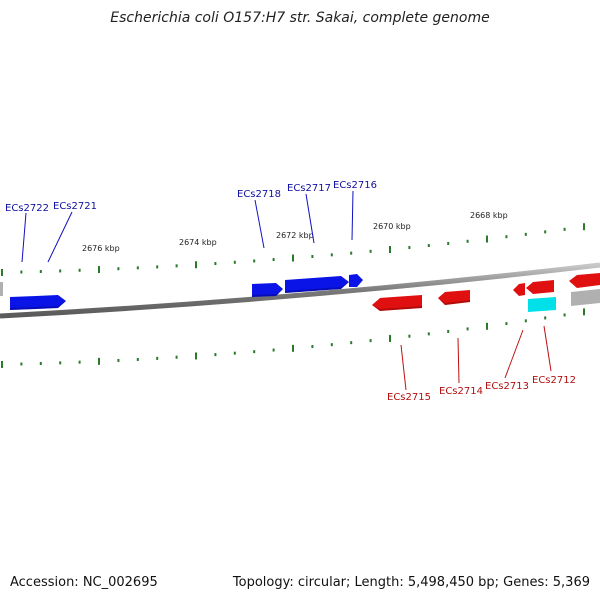 This screenshot has width=600, height=600. What do you see at coordinates (554, 380) in the screenshot?
I see `label-ECs2712: ECs2712` at bounding box center [554, 380].